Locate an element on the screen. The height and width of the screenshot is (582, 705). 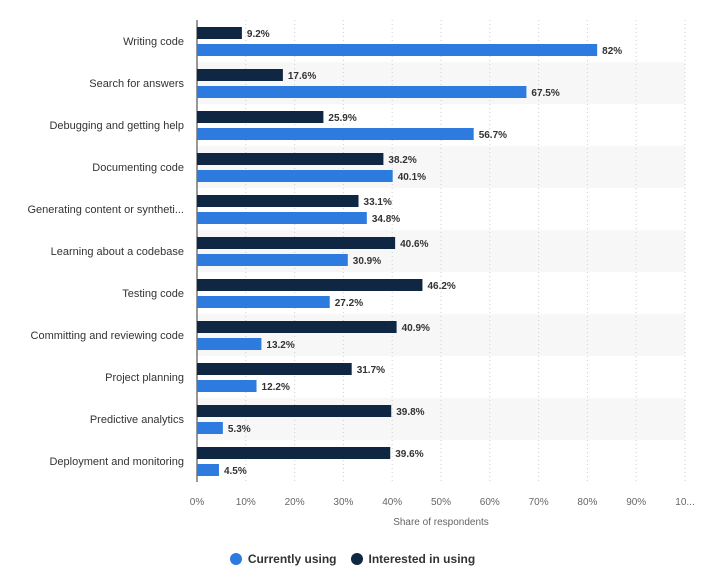
x-tick-label: 20% is located at coordinates (295, 502).